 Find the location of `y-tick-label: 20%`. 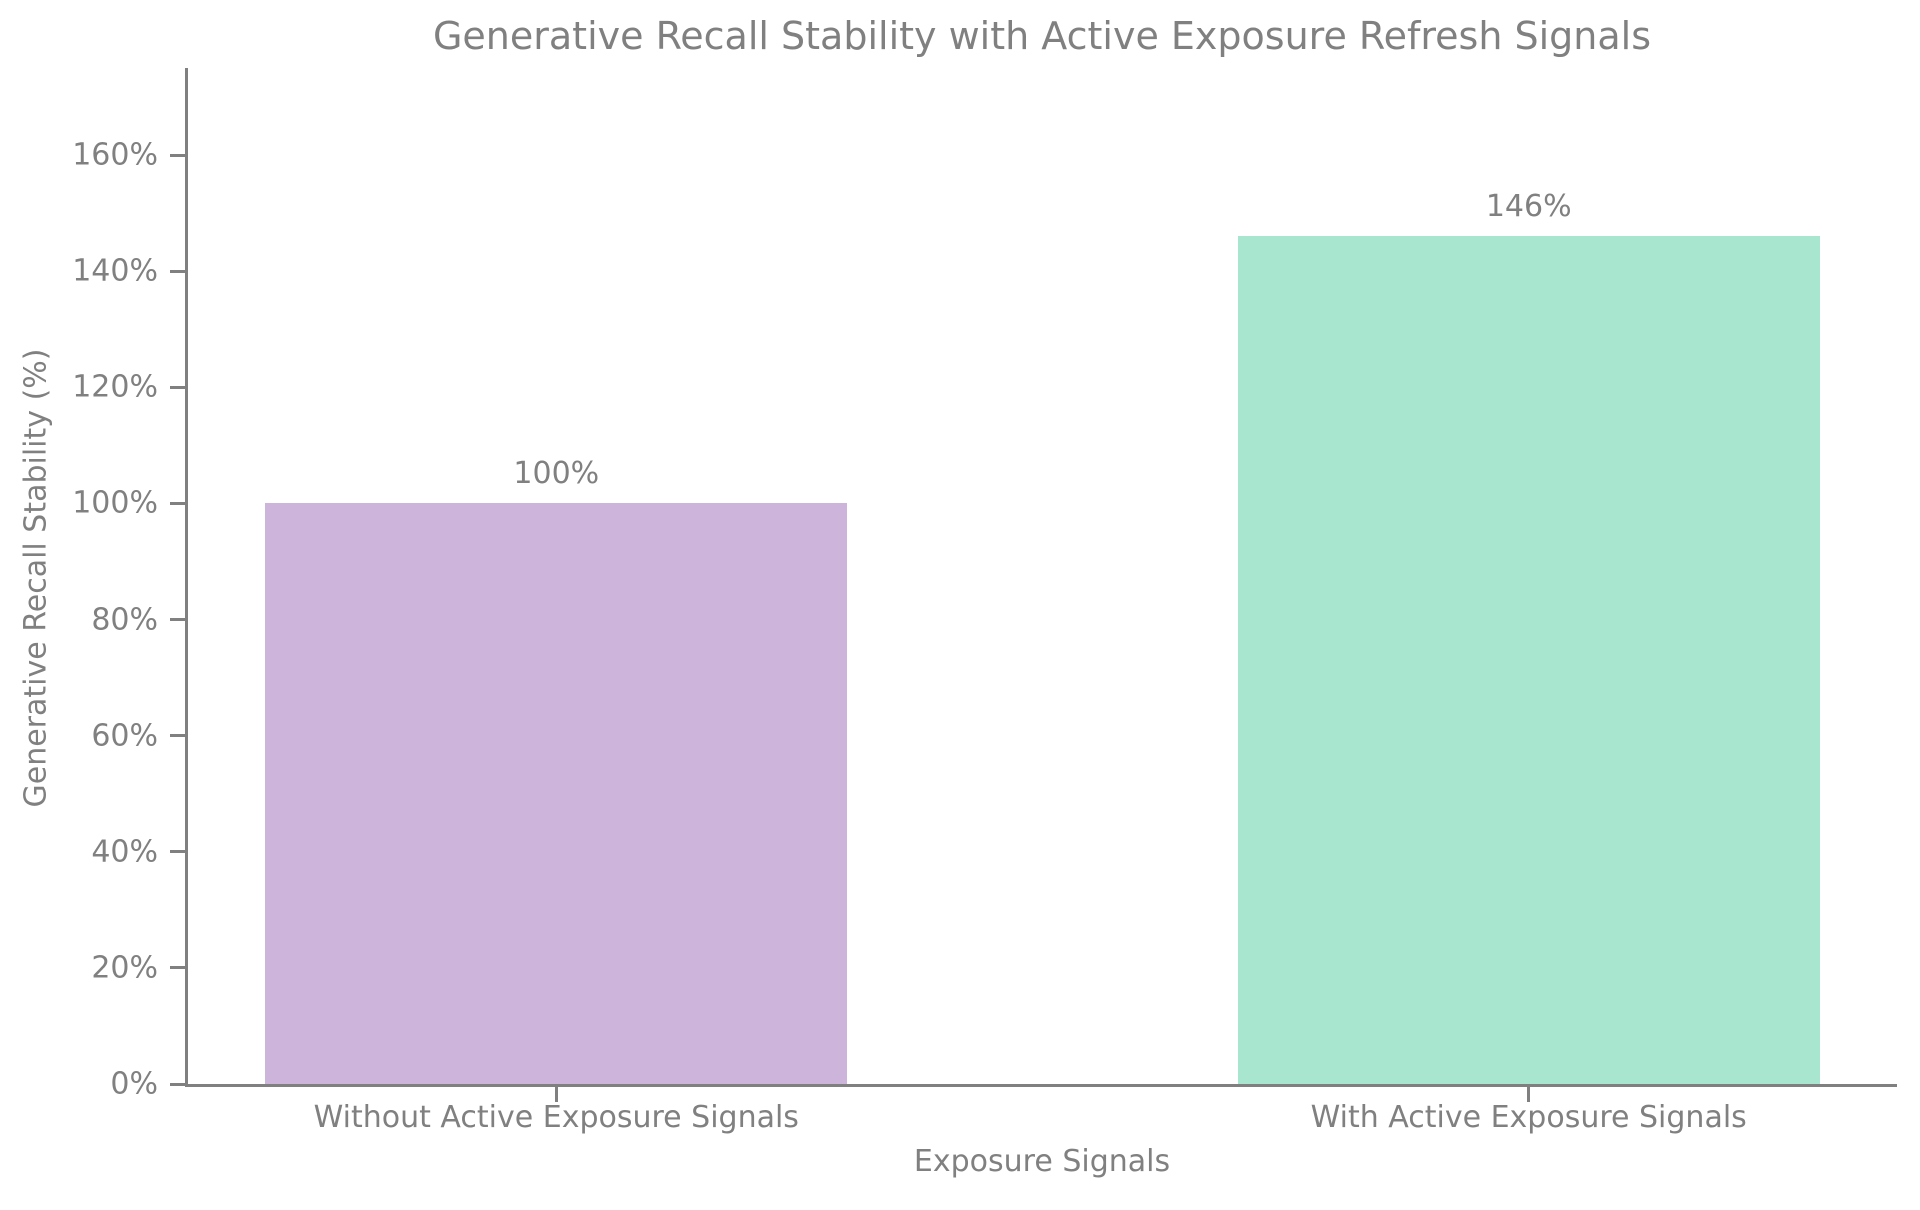

y-tick-label: 20% is located at coordinates (124, 968).